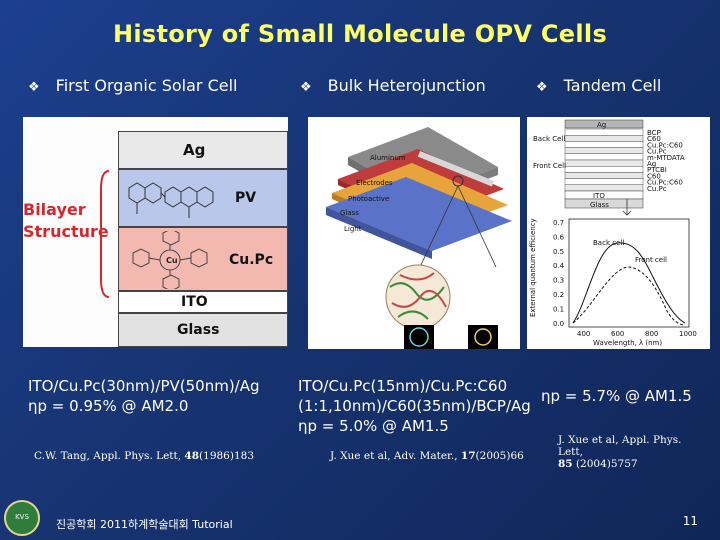 Image resolution: width=720 pixels, height=540 pixels. What do you see at coordinates (146, 85) in the screenshot?
I see `heading-text: First Organic Solar Cell` at bounding box center [146, 85].